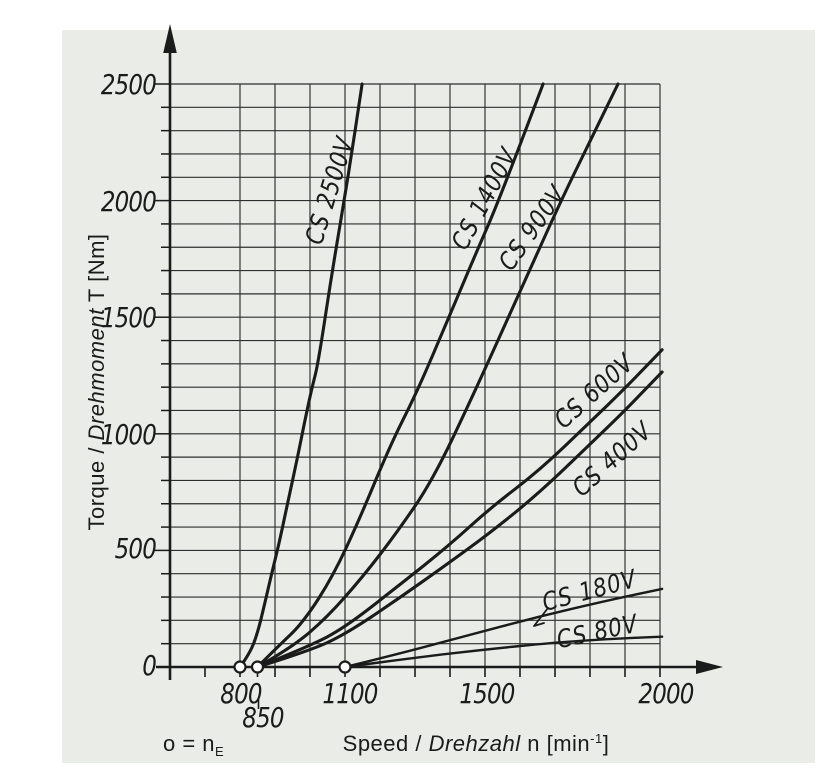 The width and height of the screenshot is (830, 775). What do you see at coordinates (487, 693) in the screenshot?
I see `x-tick-1500: 1500` at bounding box center [487, 693].